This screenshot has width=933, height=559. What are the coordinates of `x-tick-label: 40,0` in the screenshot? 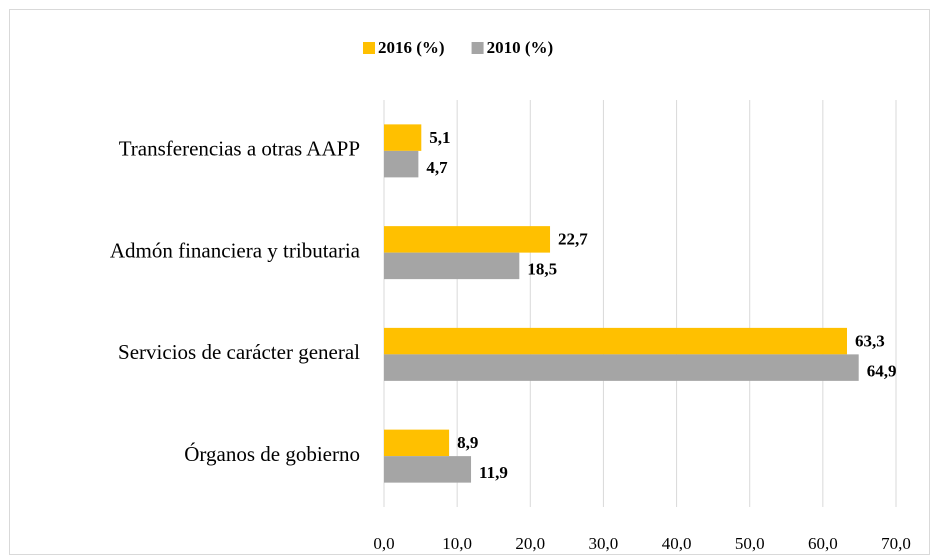 It's located at (677, 543).